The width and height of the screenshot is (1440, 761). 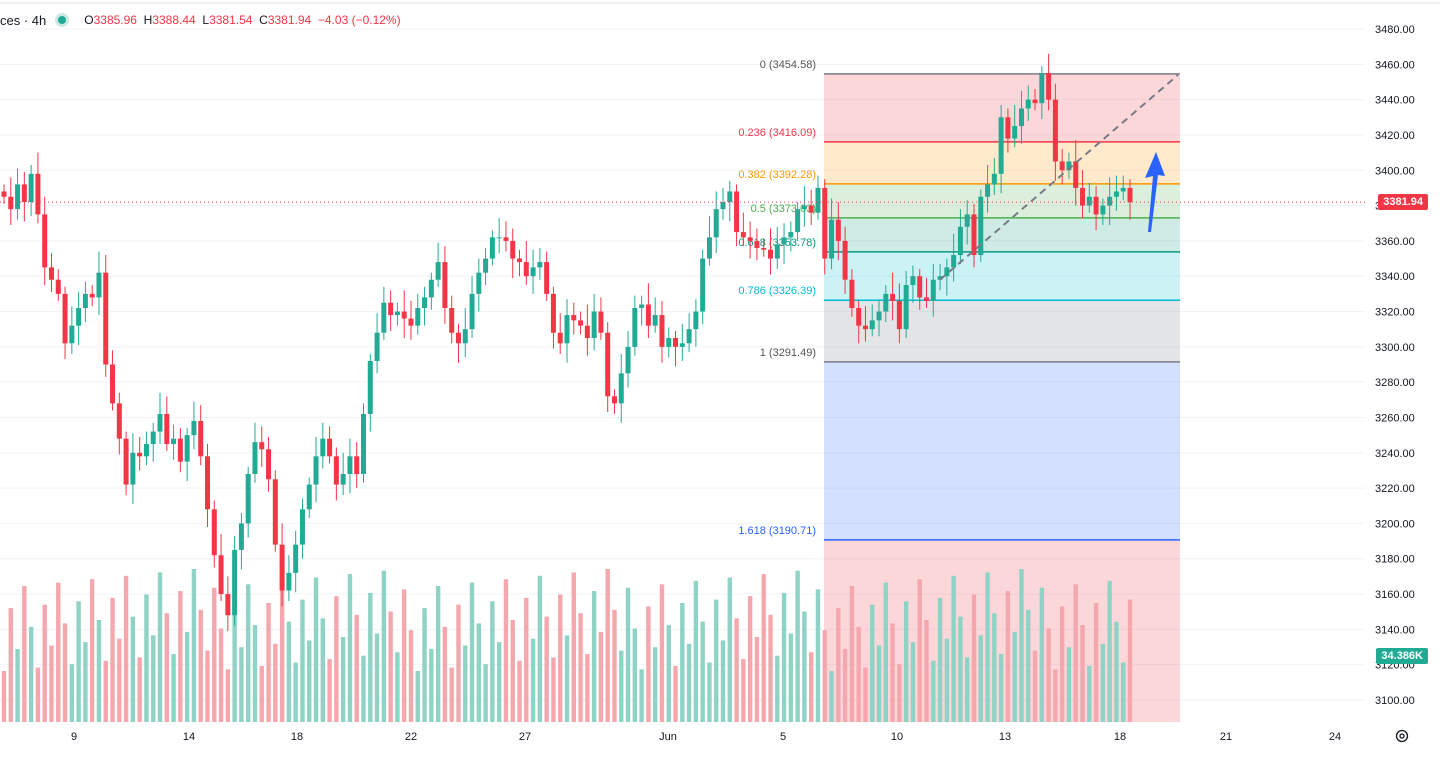 I want to click on time-tick-label: 14, so click(x=189, y=737).